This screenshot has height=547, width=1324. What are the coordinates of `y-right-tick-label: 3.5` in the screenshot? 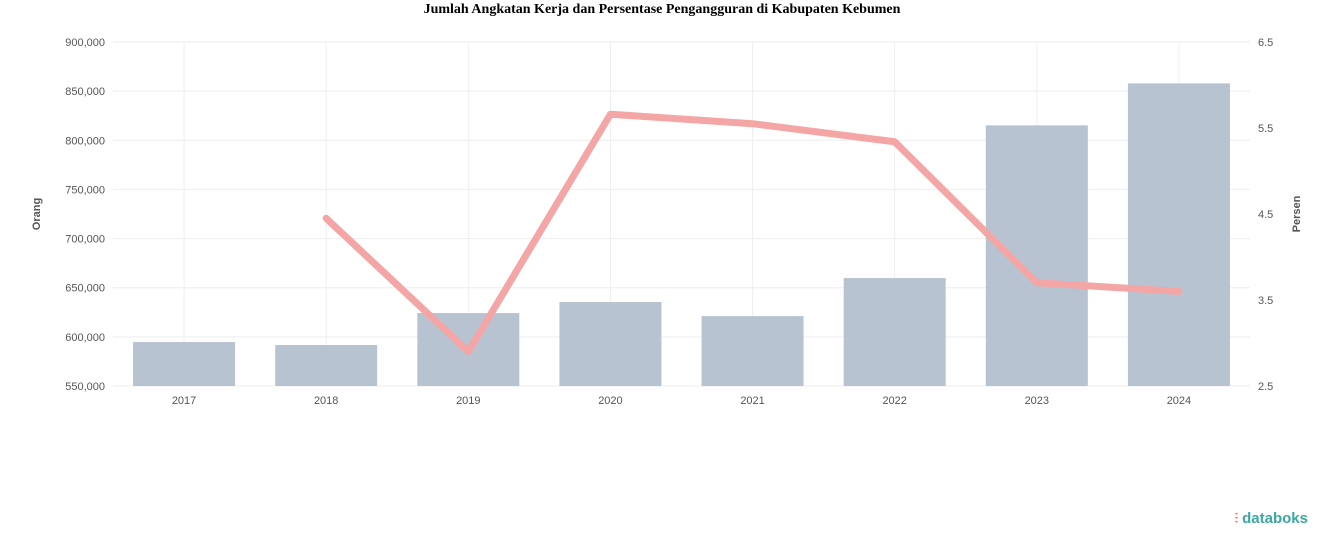 It's located at (1265, 301).